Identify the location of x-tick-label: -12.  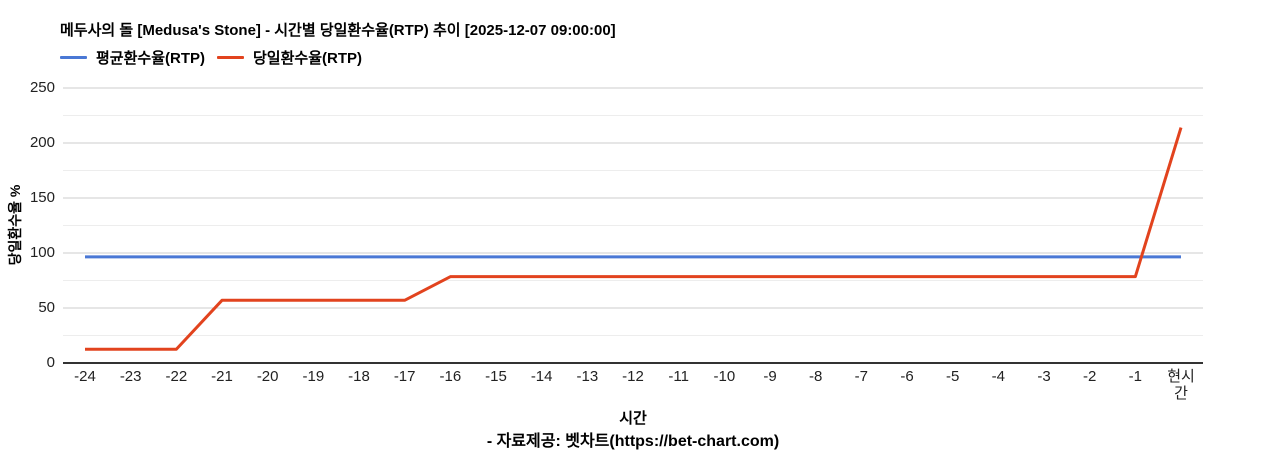
(633, 376).